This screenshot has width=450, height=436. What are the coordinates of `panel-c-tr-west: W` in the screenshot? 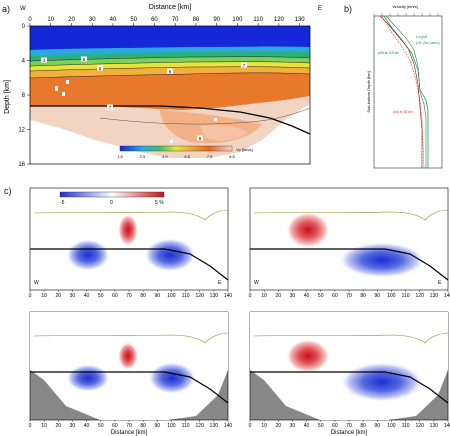 It's located at (256, 283).